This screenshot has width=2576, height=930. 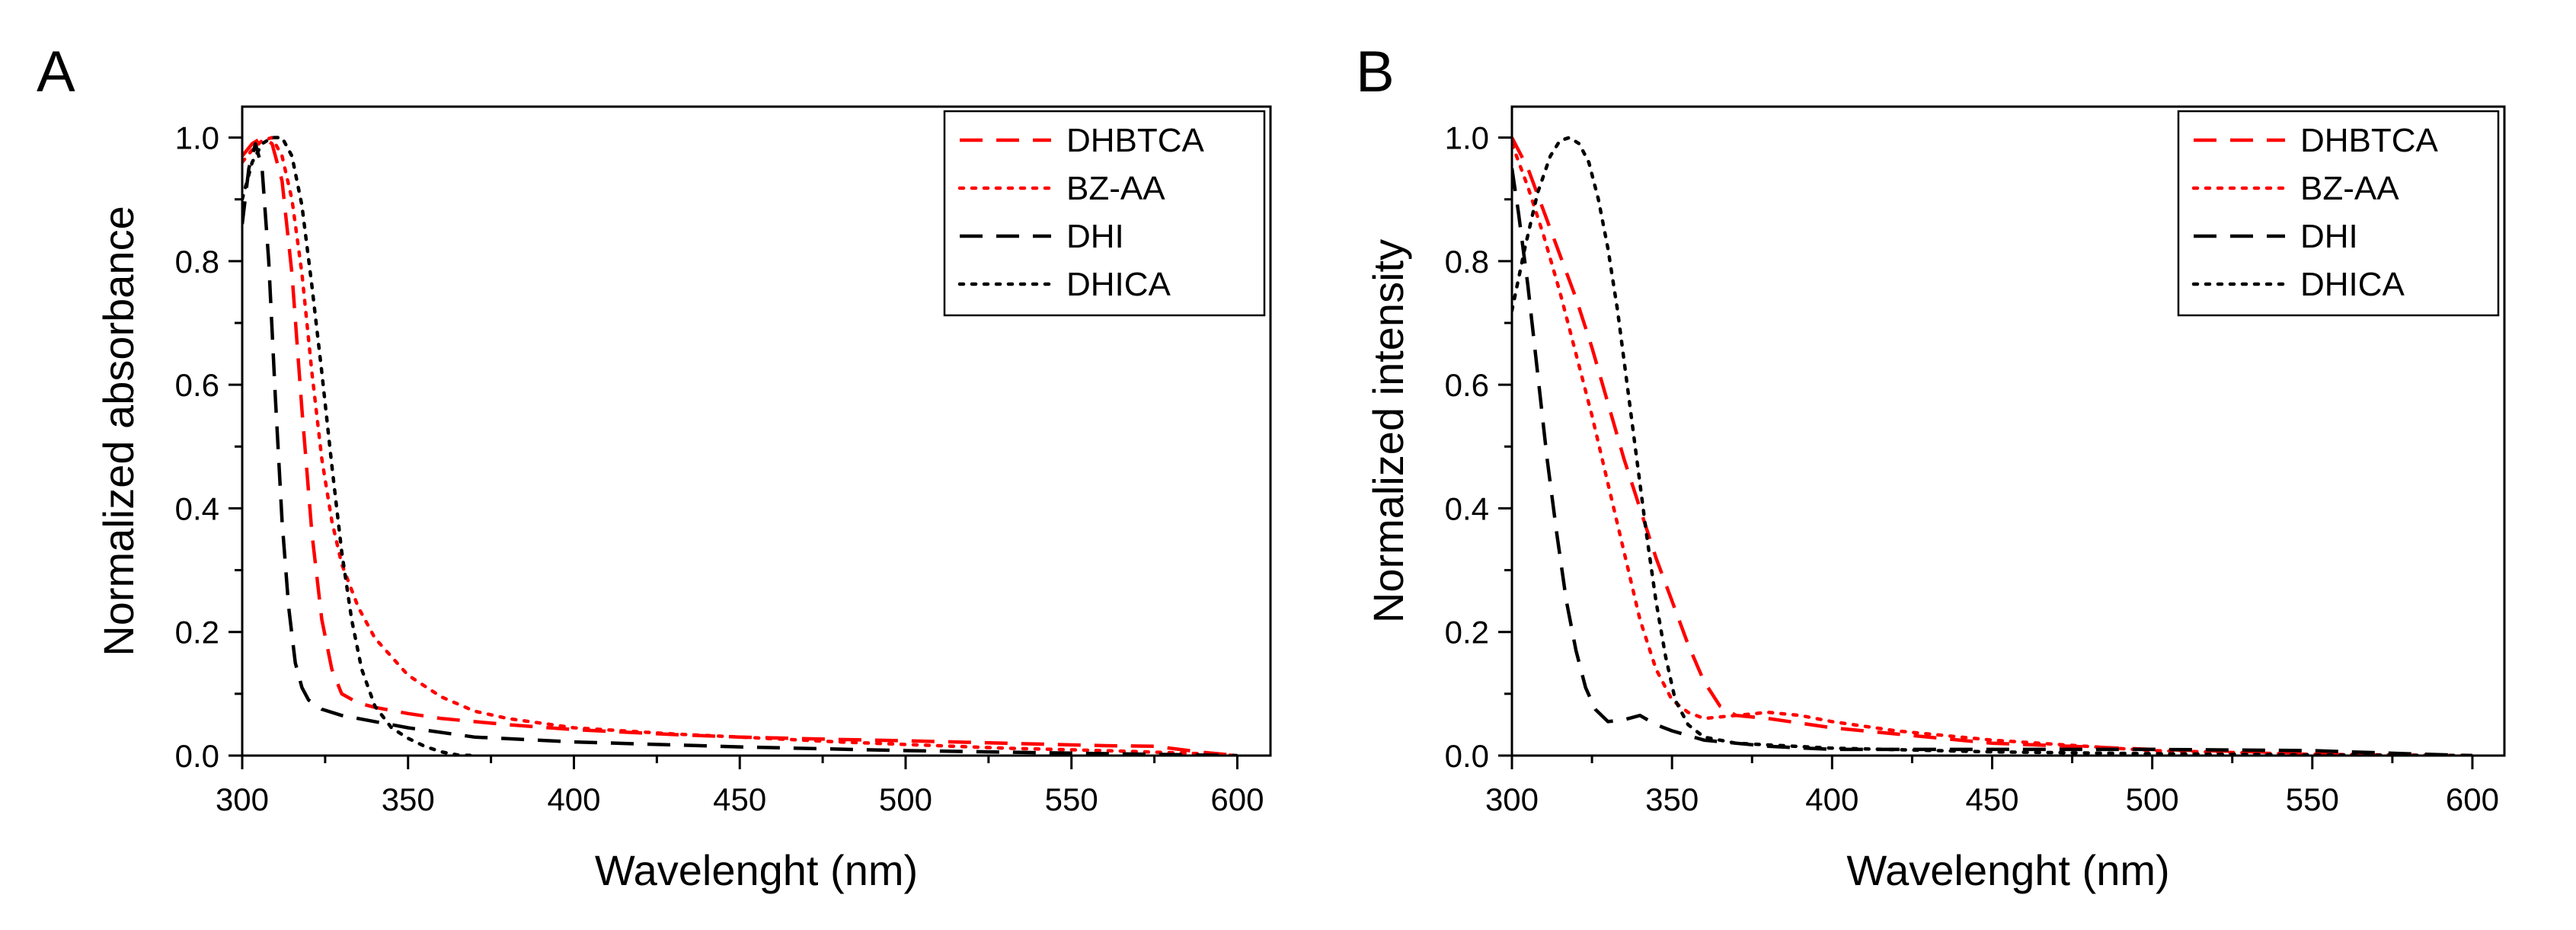 What do you see at coordinates (1388, 431) in the screenshot?
I see `y-axis-label: Normalized intensity` at bounding box center [1388, 431].